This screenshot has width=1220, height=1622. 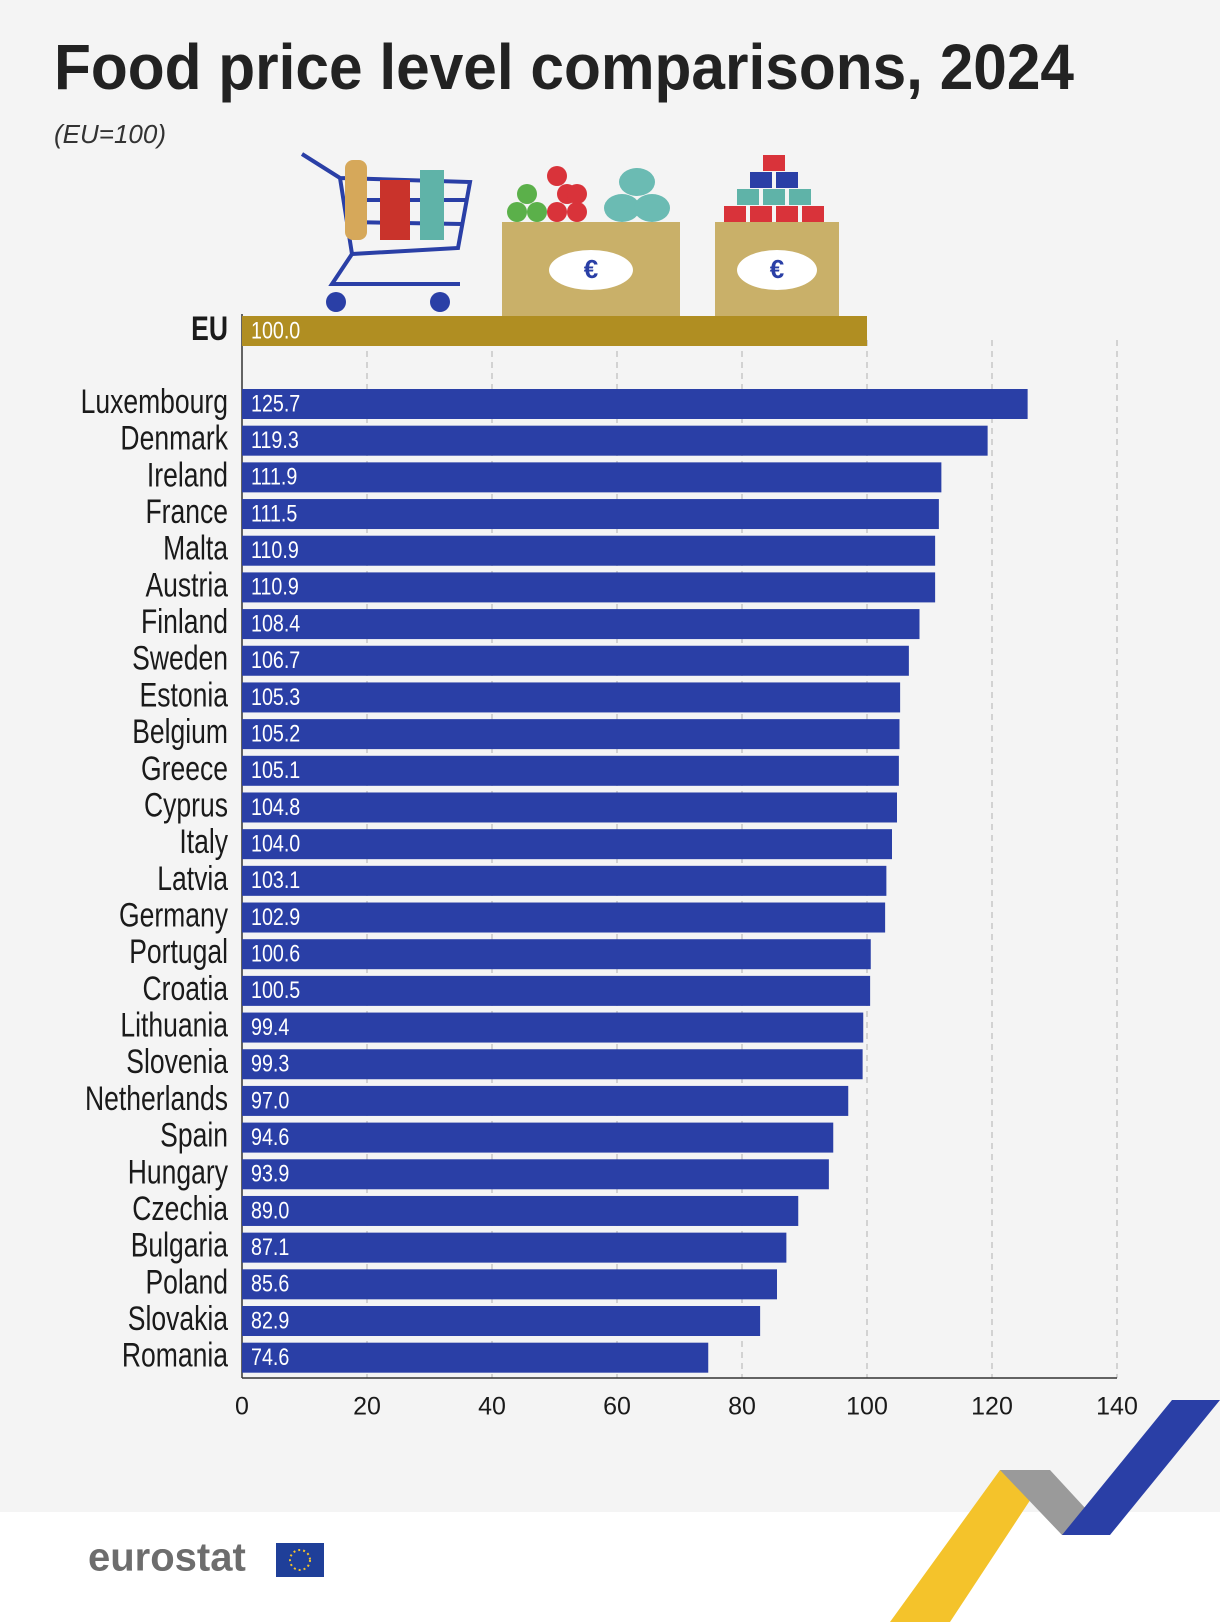 What do you see at coordinates (867, 1407) in the screenshot?
I see `x-tick-label: 100` at bounding box center [867, 1407].